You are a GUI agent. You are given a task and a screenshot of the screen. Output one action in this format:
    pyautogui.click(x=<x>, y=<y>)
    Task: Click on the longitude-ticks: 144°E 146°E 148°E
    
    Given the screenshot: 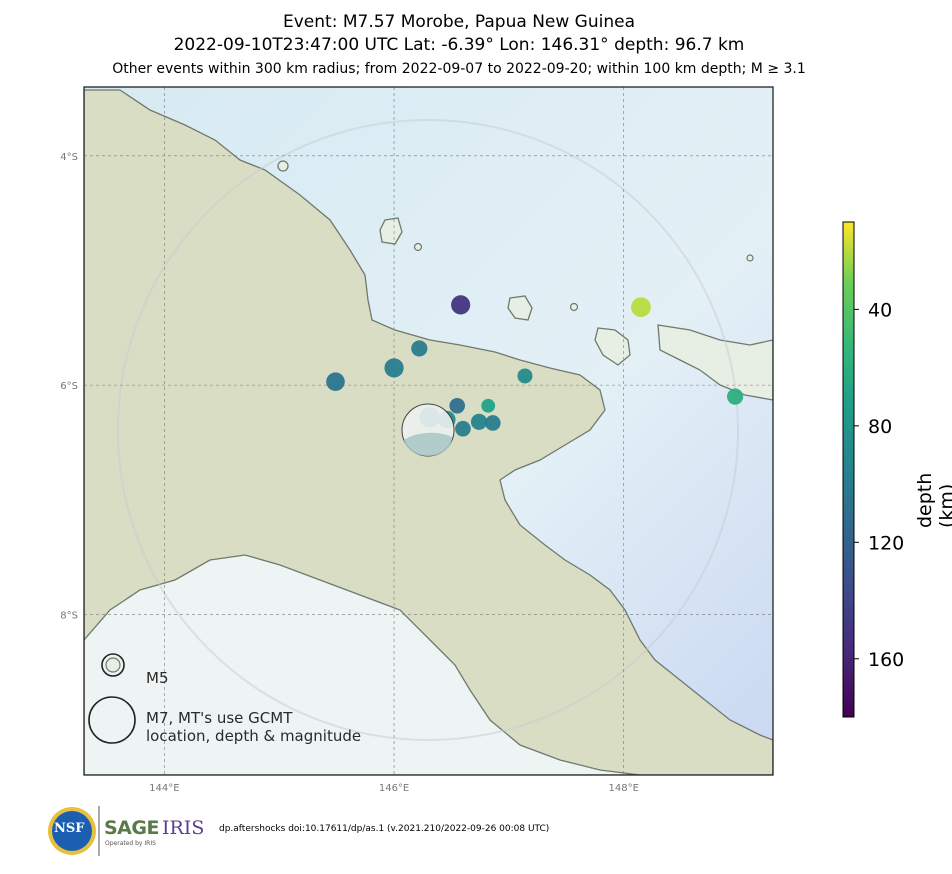 What is the action you would take?
    pyautogui.click(x=394, y=788)
    